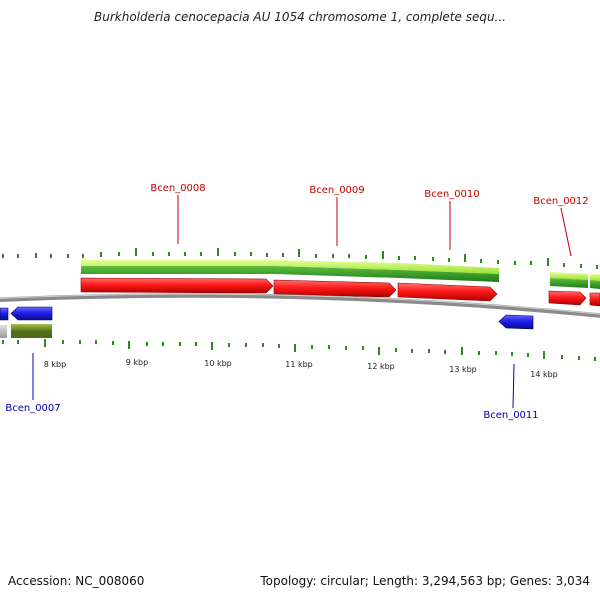  What do you see at coordinates (336, 190) in the screenshot?
I see `gene-label-bcen-0009: Bcen_0009` at bounding box center [336, 190].